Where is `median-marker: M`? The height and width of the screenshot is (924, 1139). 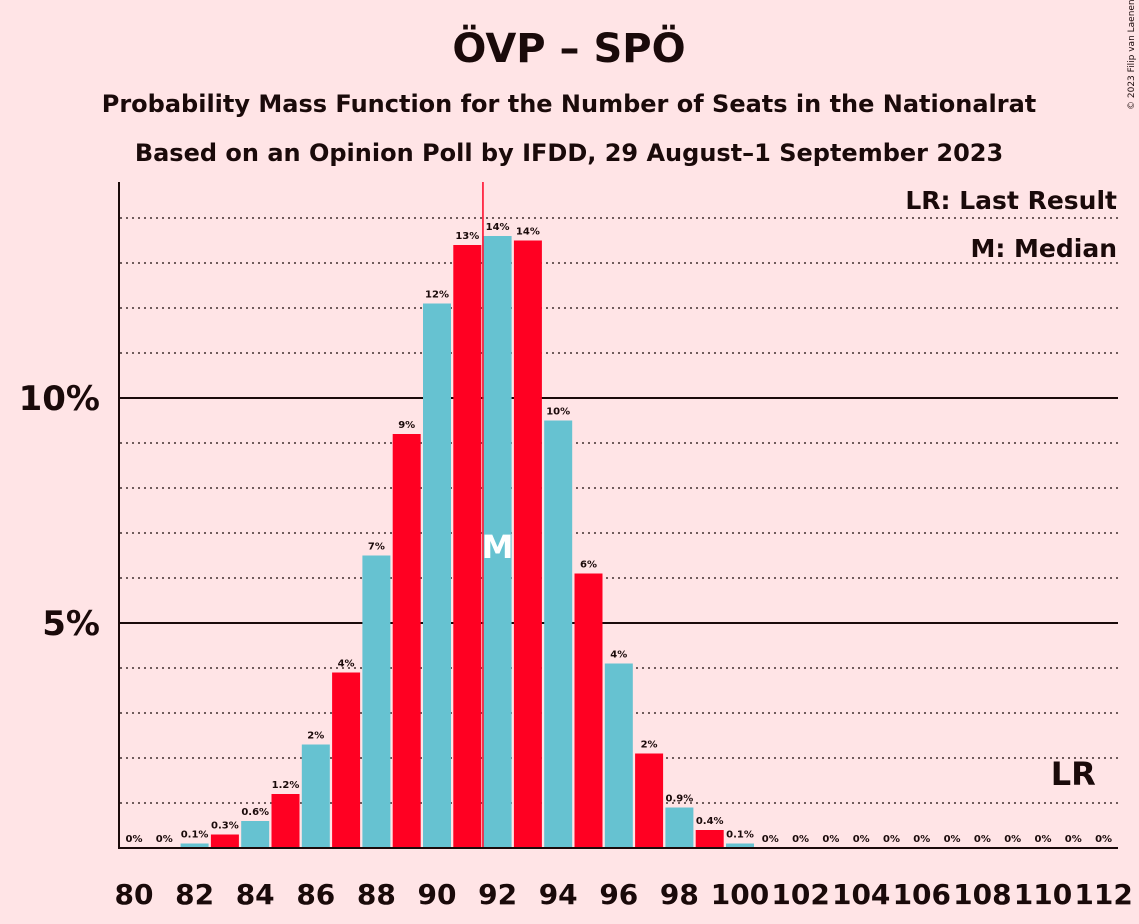
median-marker: M is located at coordinates (498, 547).